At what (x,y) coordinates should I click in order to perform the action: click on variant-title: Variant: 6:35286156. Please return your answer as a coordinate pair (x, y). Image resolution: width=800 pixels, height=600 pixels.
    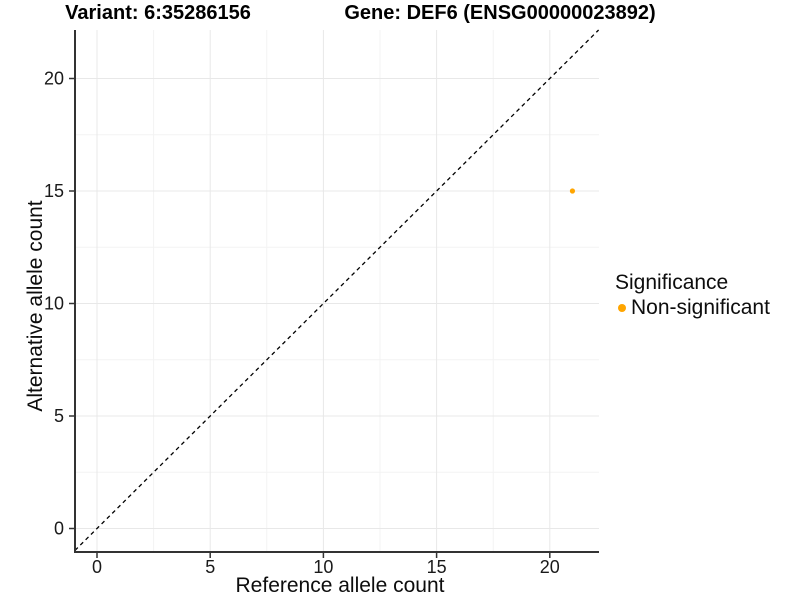
    Looking at the image, I should click on (158, 13).